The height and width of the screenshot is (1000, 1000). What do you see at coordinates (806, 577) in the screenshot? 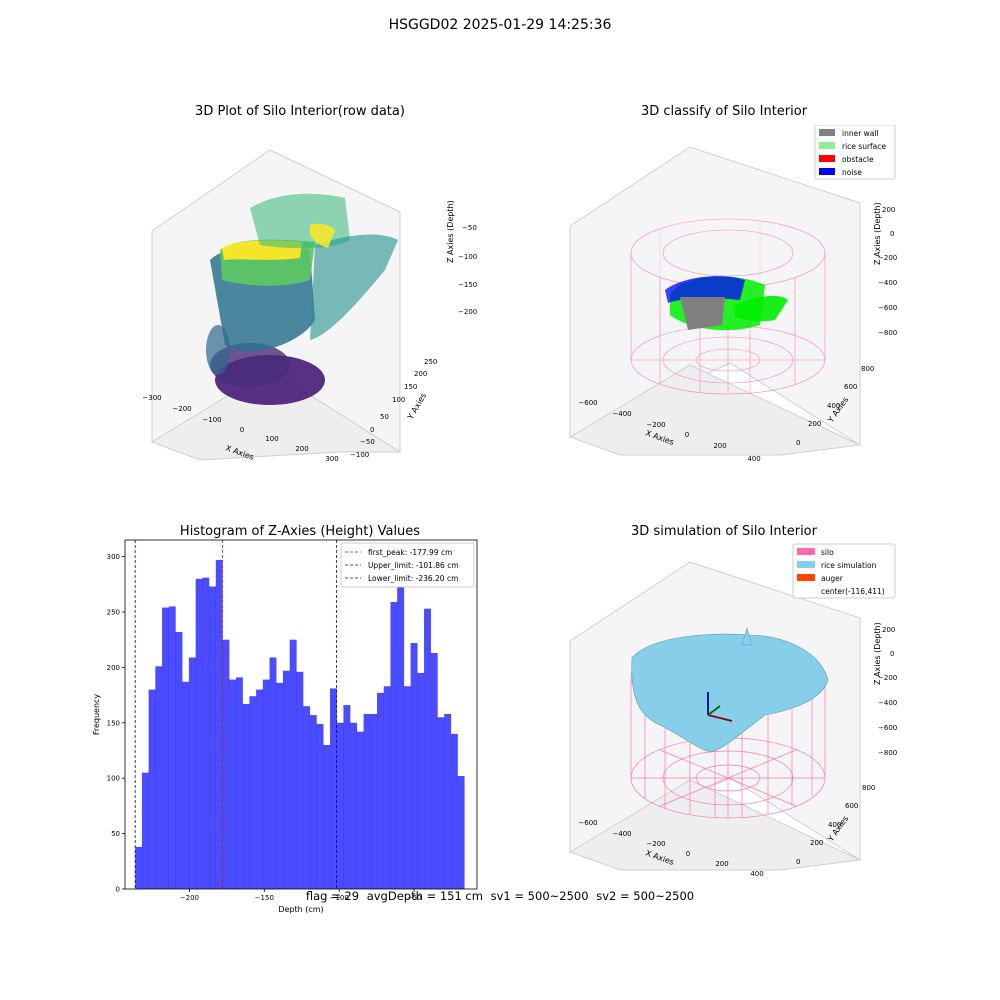
I see `legend-swatch-auger` at bounding box center [806, 577].